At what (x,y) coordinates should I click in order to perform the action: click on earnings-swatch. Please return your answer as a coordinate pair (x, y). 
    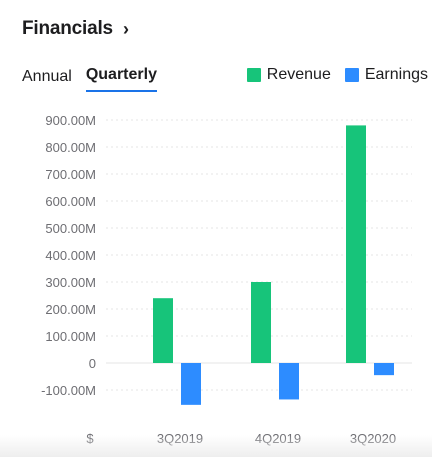
    Looking at the image, I should click on (351, 75).